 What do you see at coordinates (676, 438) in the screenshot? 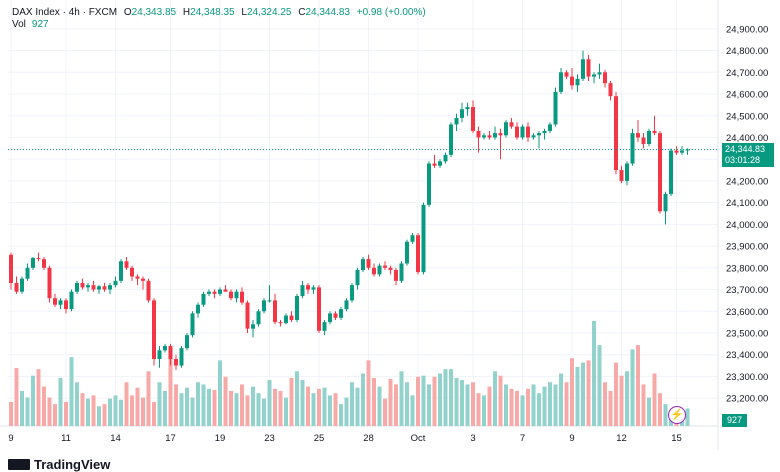
I see `time-tick-label: 15` at bounding box center [676, 438].